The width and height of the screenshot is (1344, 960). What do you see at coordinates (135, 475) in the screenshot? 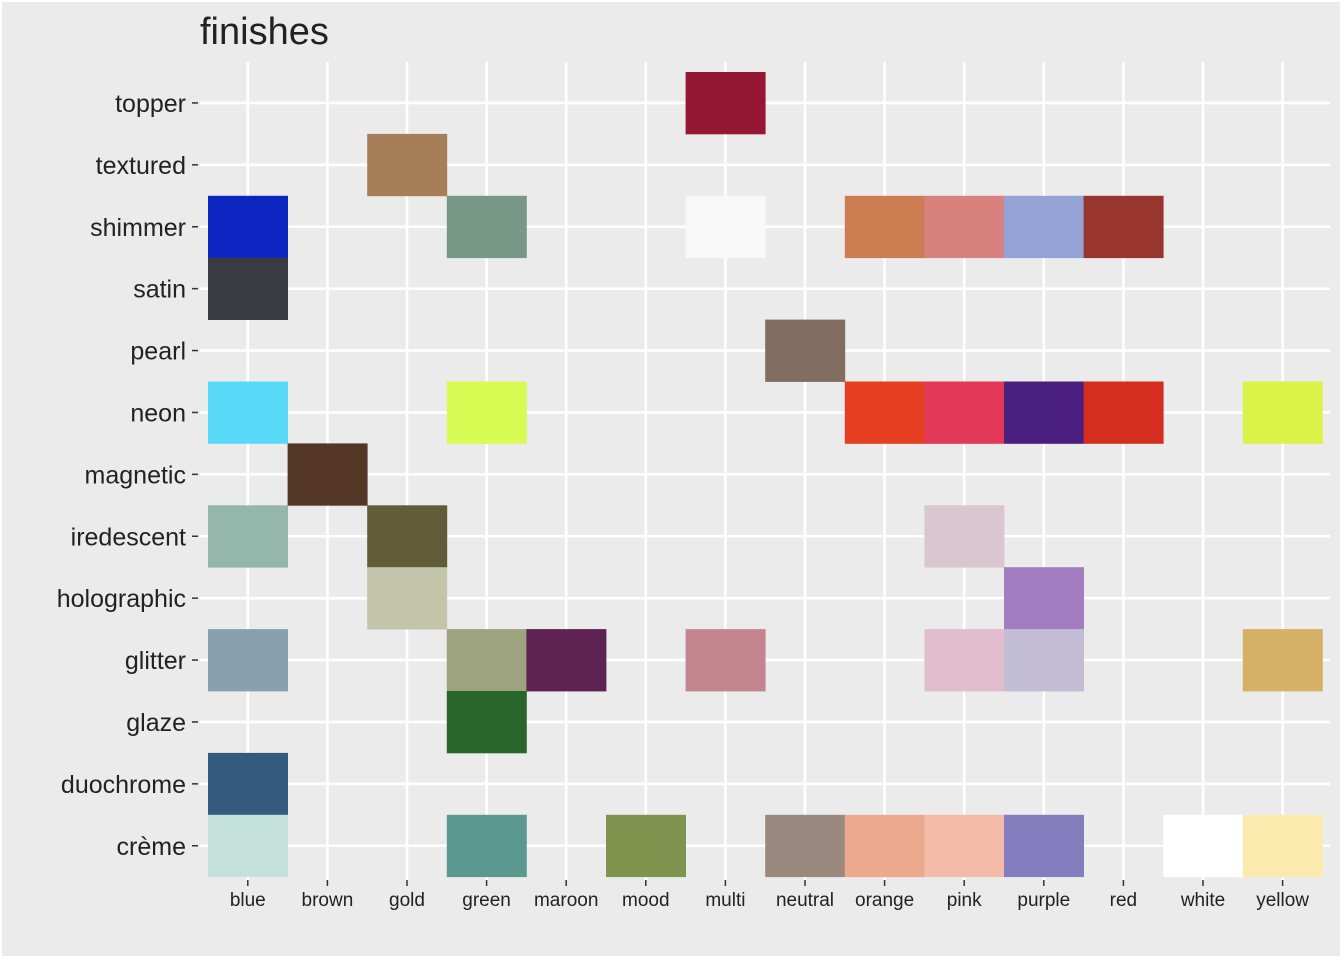
I see `y-tick-label-magnetic: magnetic` at bounding box center [135, 475].